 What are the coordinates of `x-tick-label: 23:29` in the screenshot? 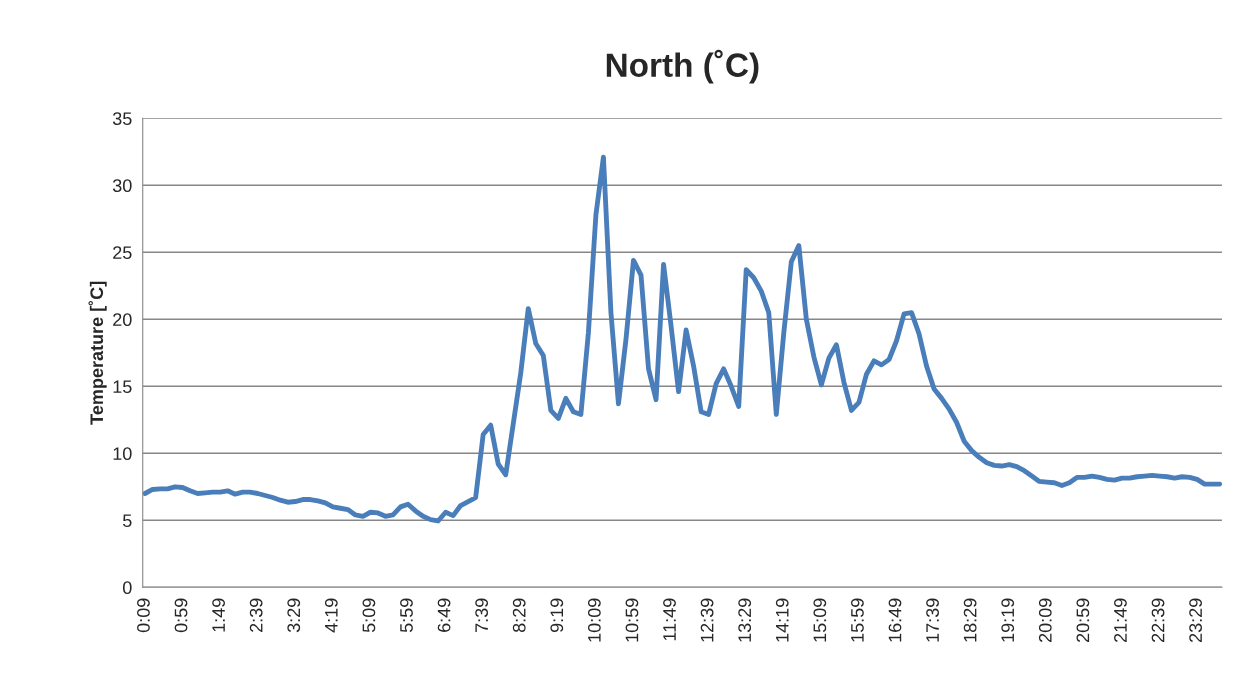 It's located at (1195, 620).